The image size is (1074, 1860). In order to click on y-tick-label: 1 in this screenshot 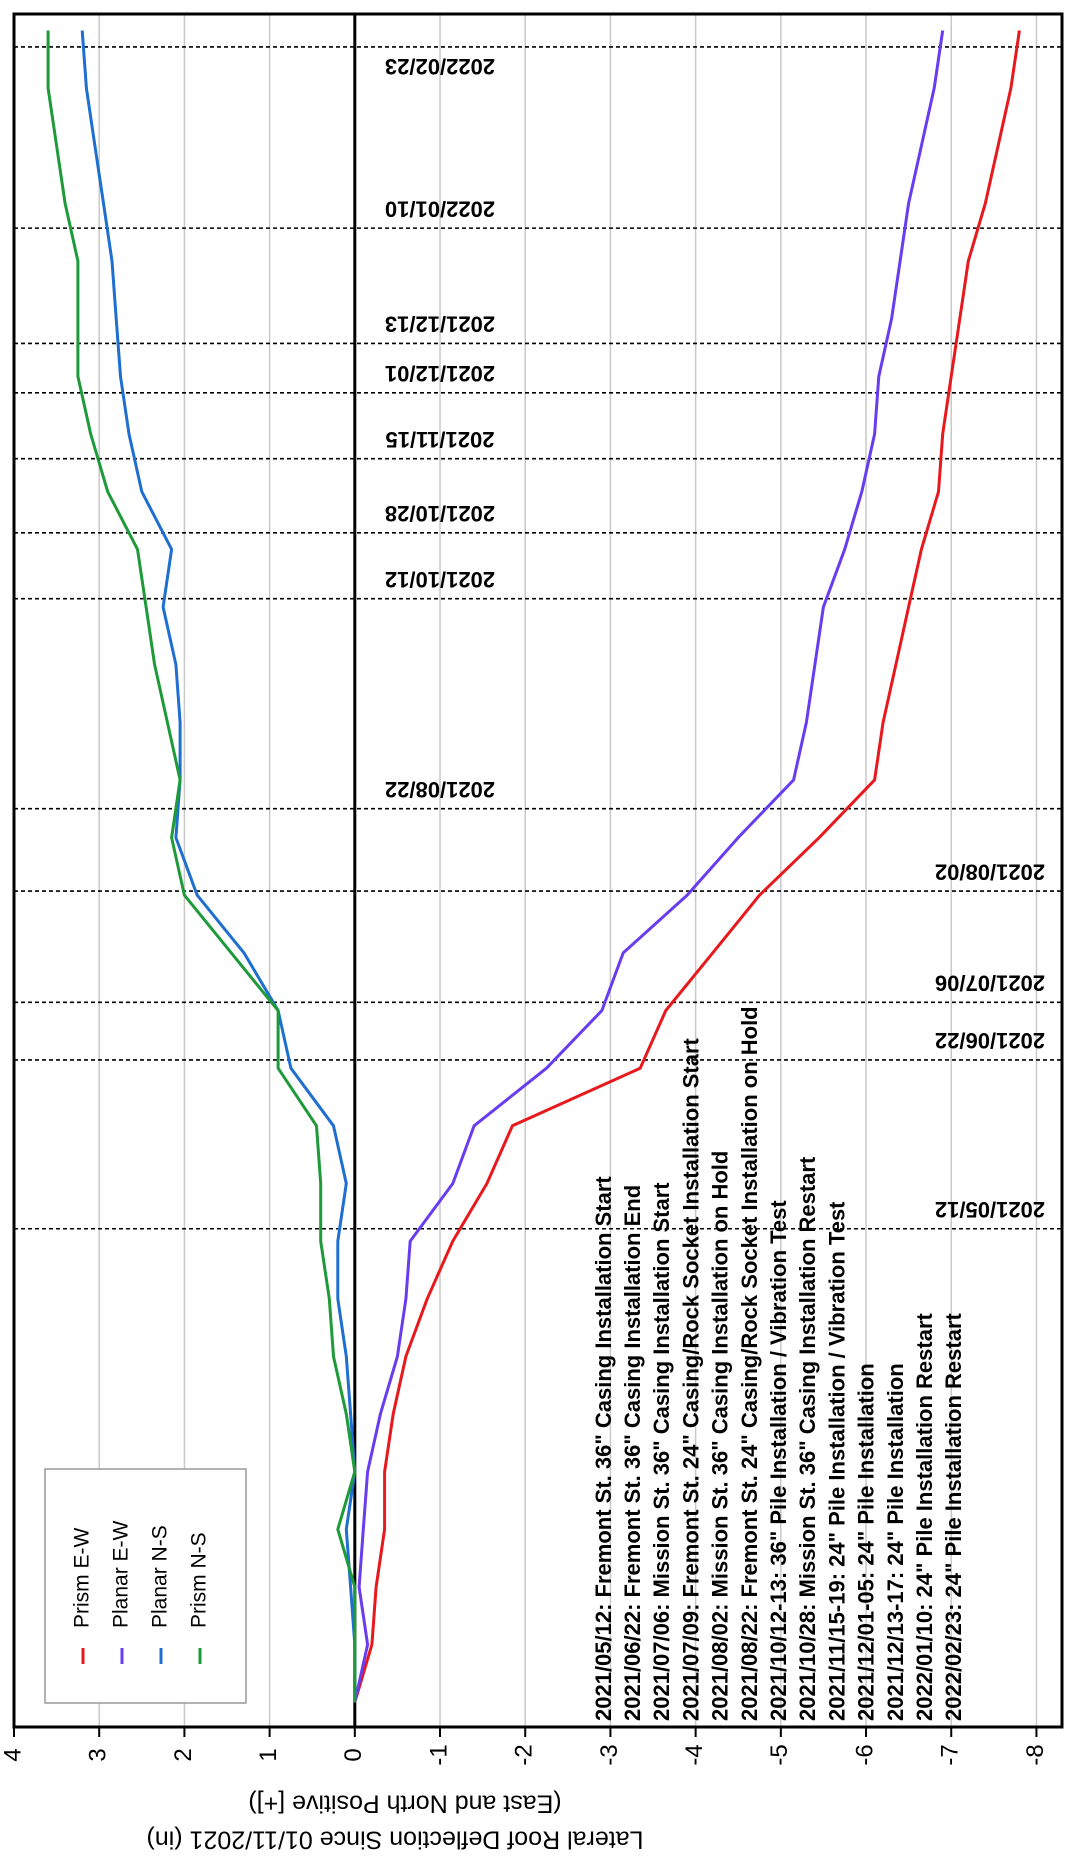, I will do `click(268, 1754)`.